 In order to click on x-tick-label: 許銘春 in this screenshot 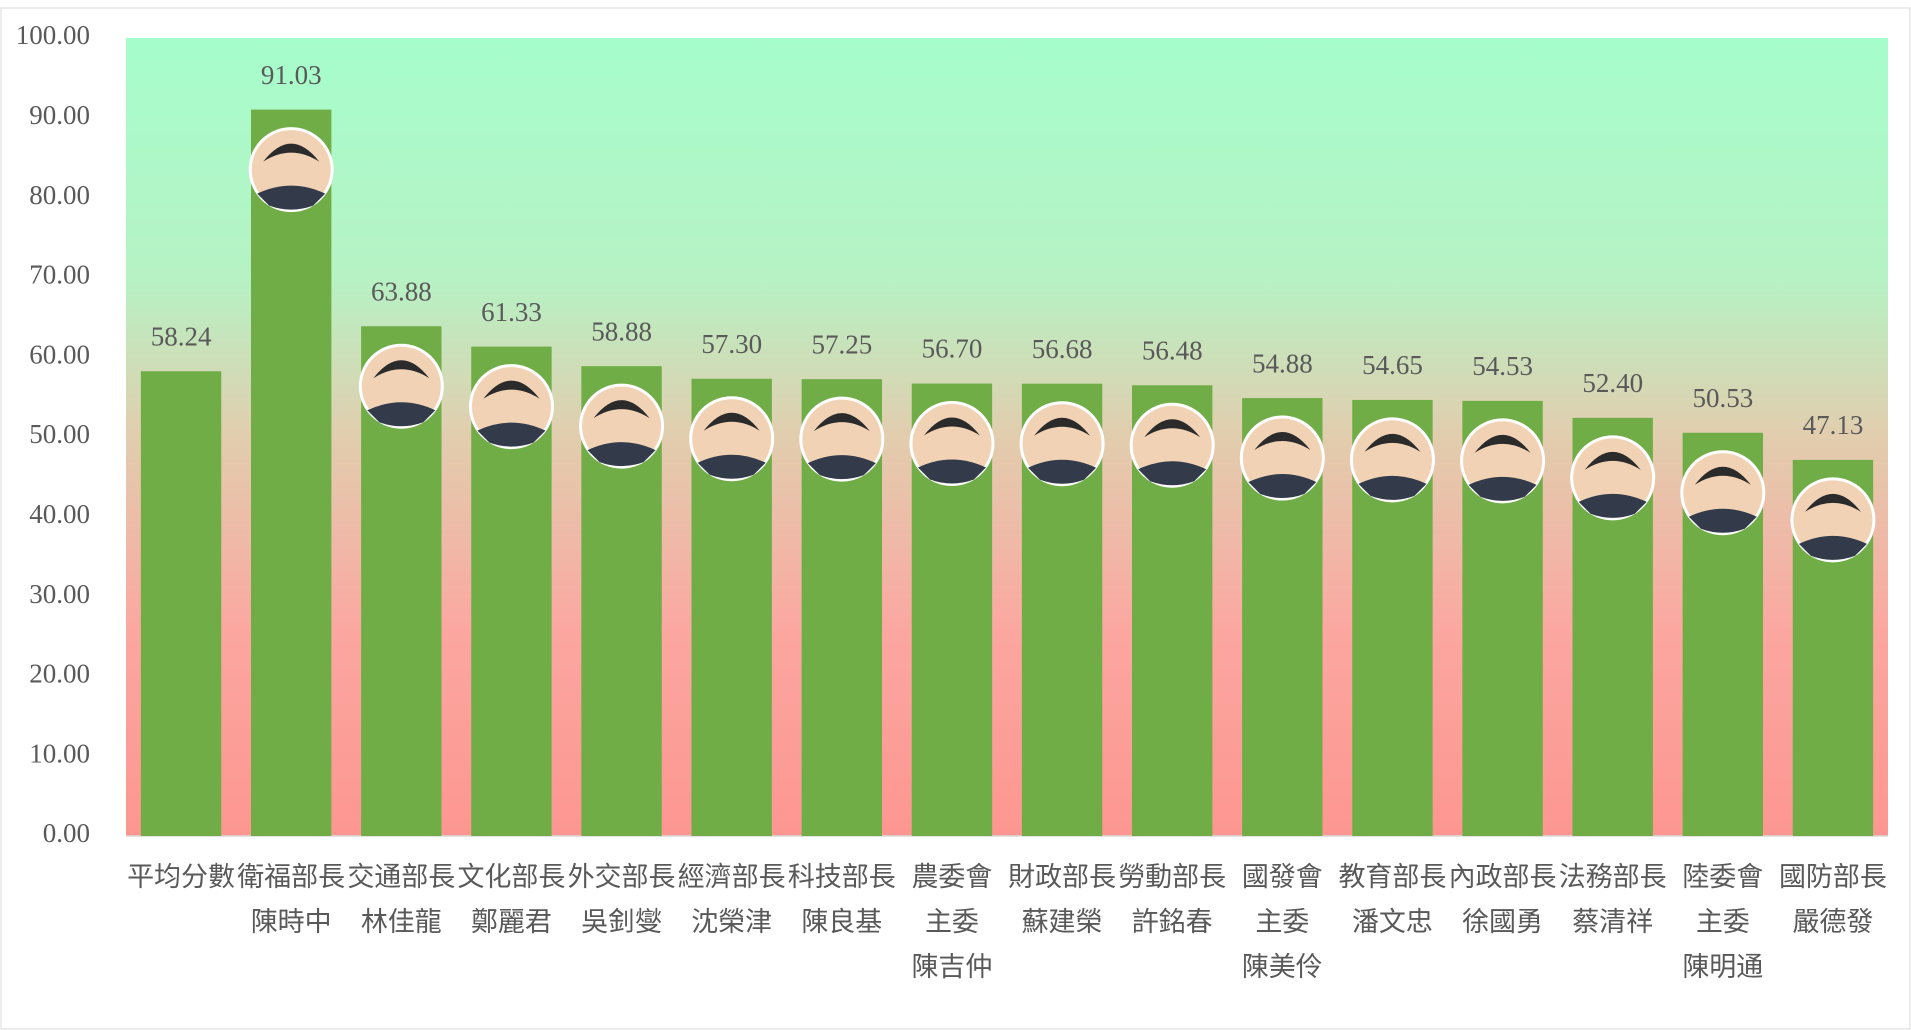, I will do `click(1172, 922)`.